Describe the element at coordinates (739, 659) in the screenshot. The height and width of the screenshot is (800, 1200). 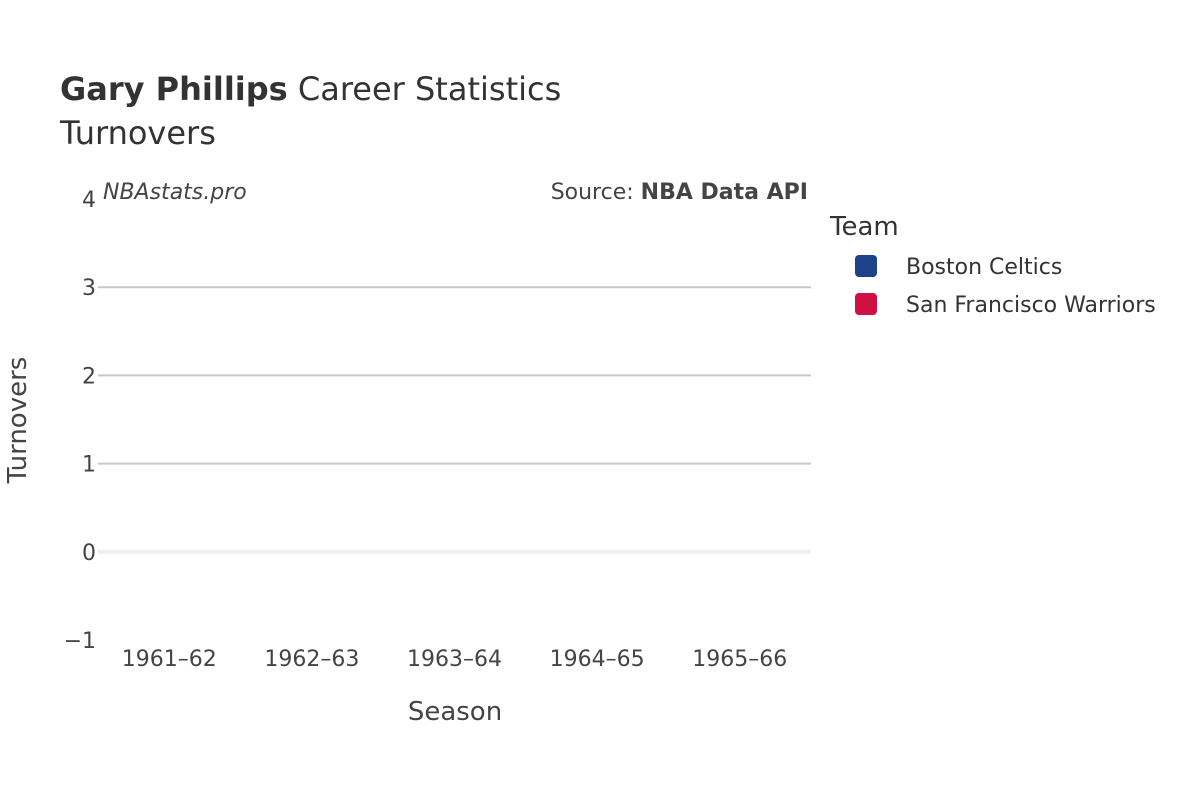
I see `x-tick-label: 1965–66` at that location.